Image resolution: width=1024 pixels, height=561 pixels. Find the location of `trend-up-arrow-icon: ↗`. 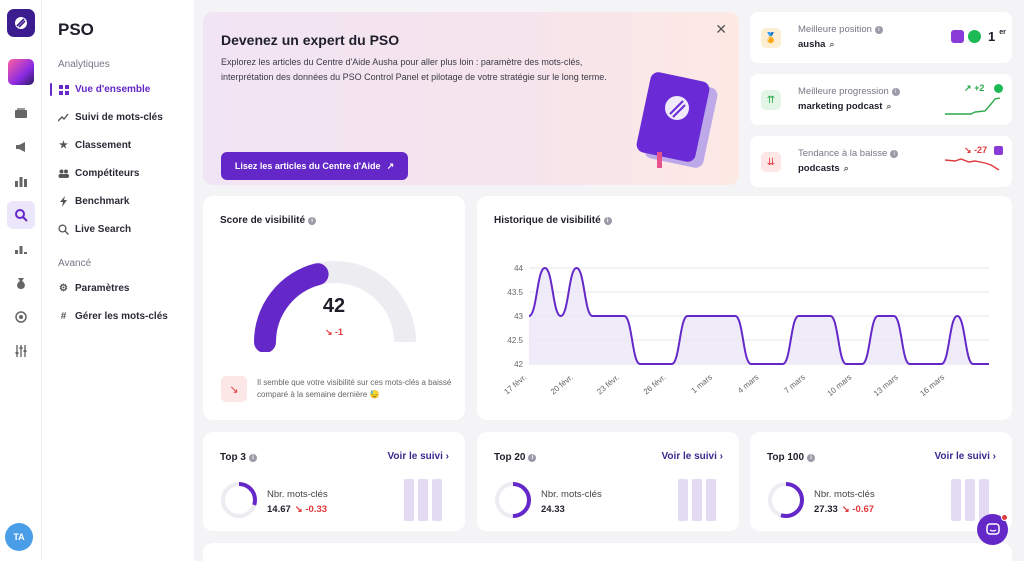

trend-up-arrow-icon: ↗ is located at coordinates (968, 88).